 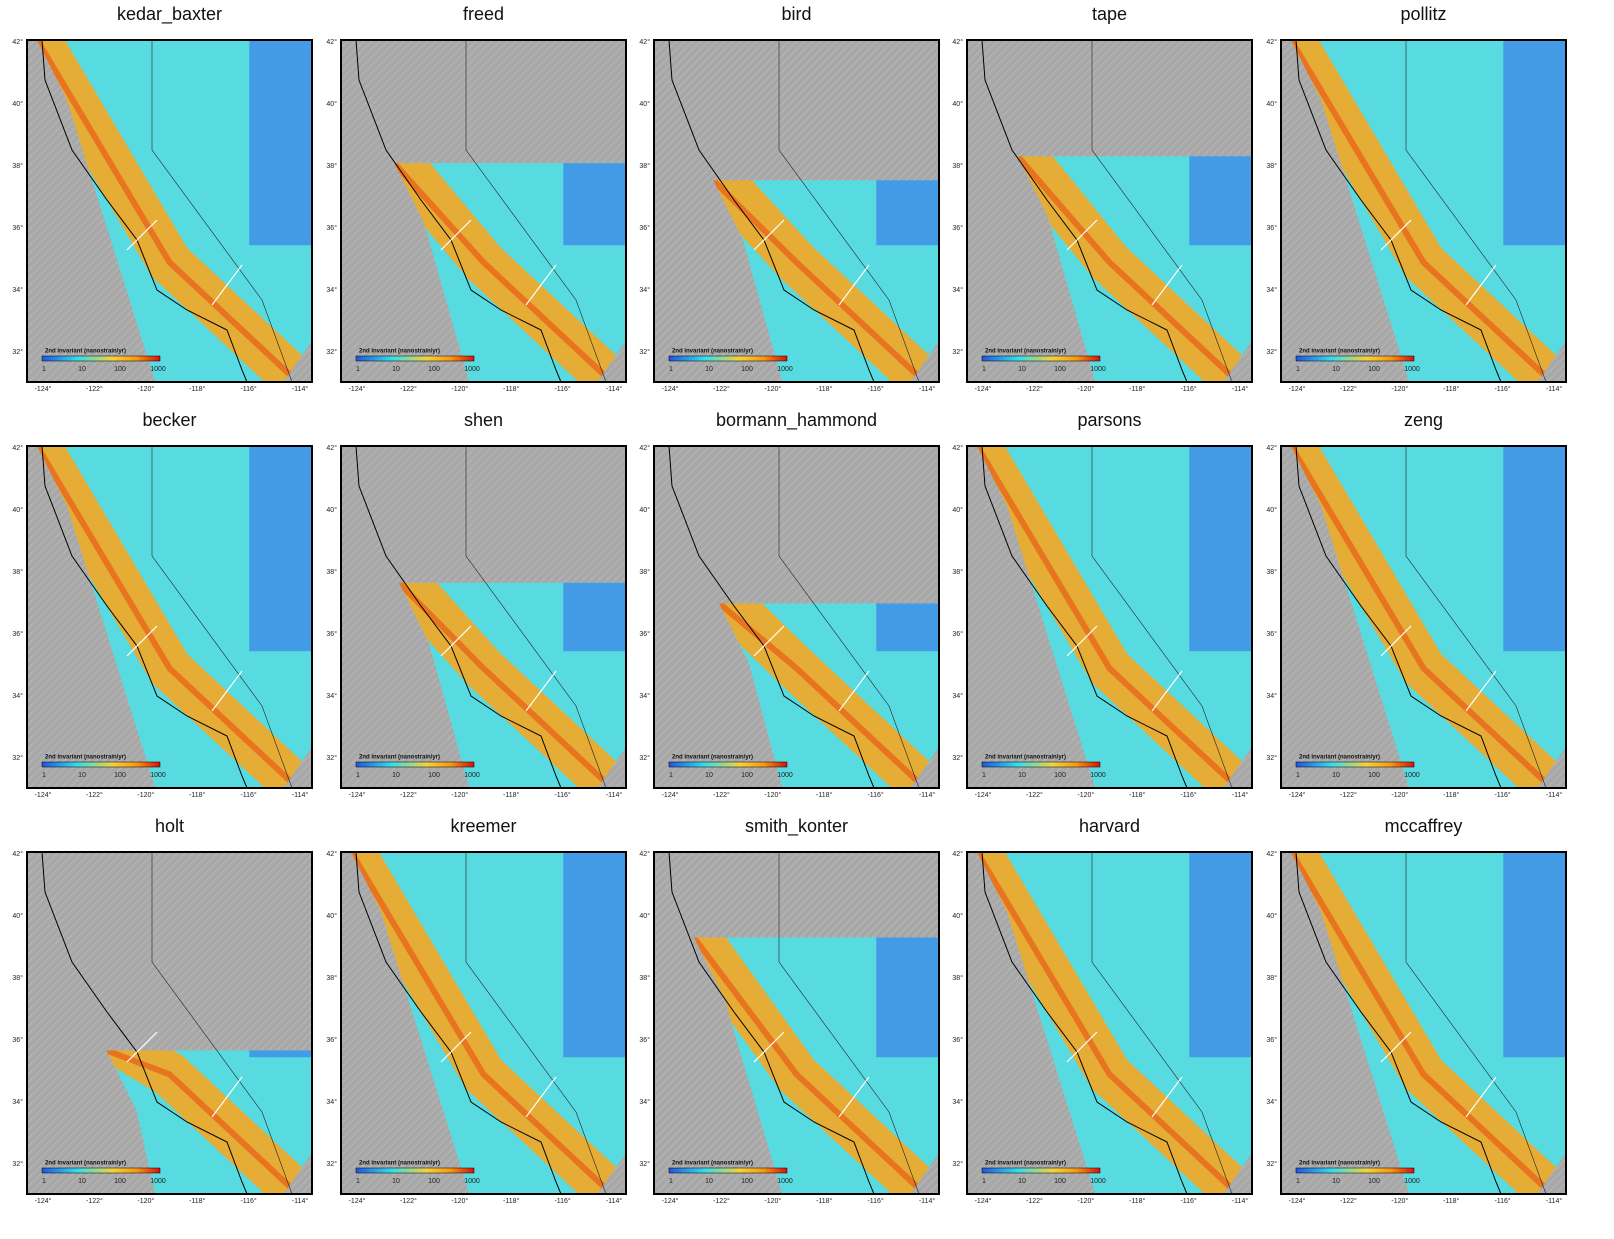 I want to click on panel-title: bird, so click(x=796, y=14).